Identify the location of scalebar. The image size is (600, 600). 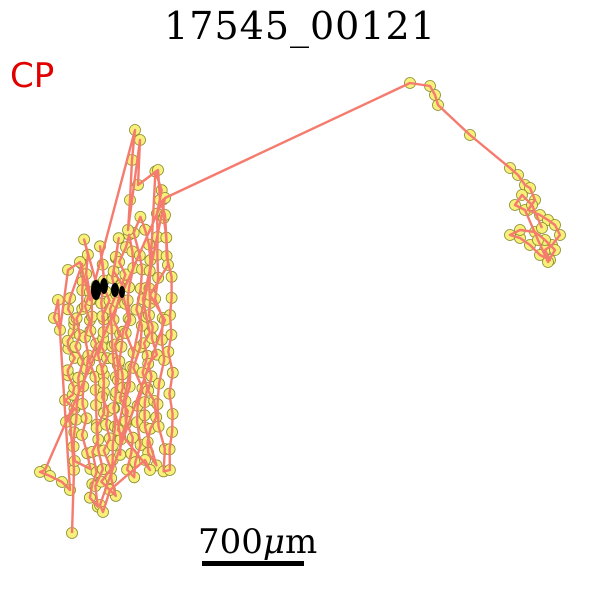
(253, 563).